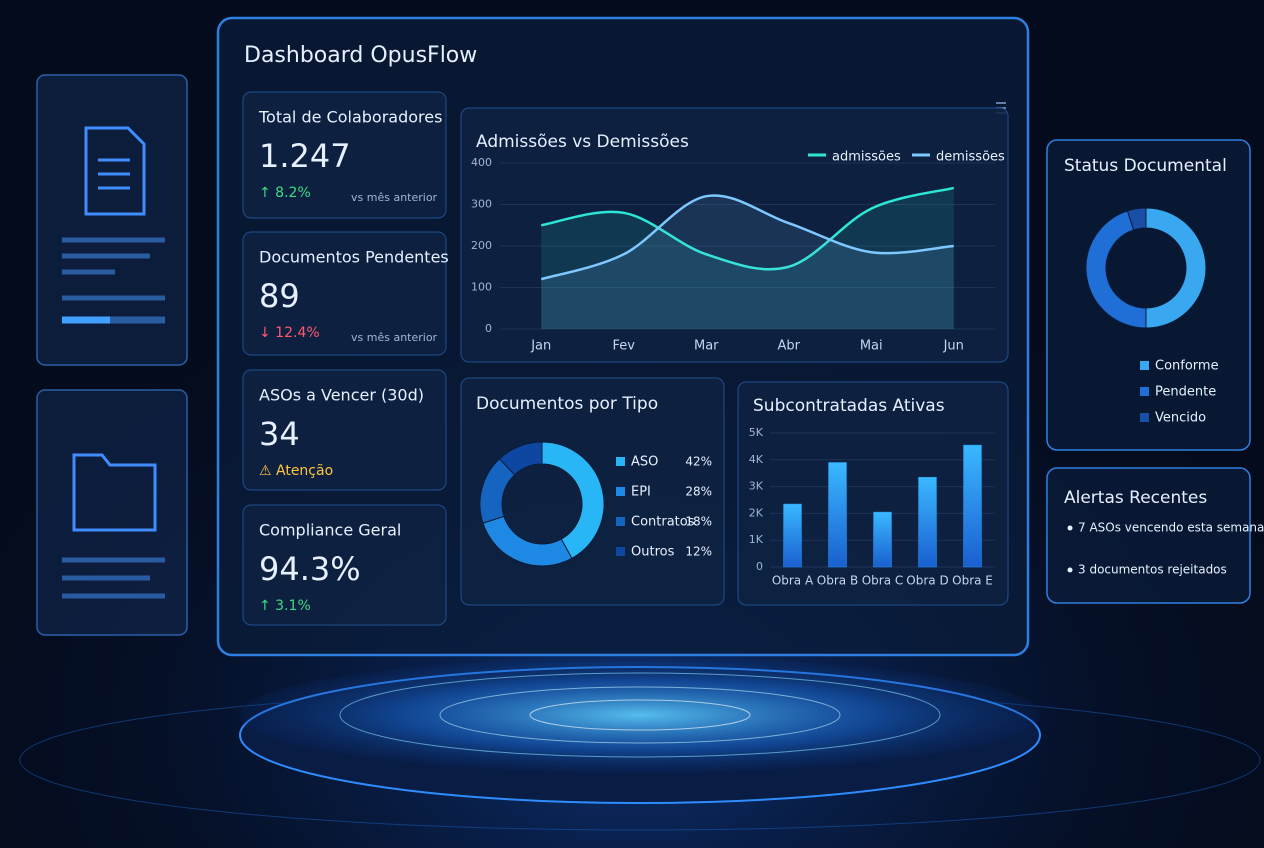  What do you see at coordinates (289, 333) in the screenshot?
I see `kpi-delta: ↓ 12.4%` at bounding box center [289, 333].